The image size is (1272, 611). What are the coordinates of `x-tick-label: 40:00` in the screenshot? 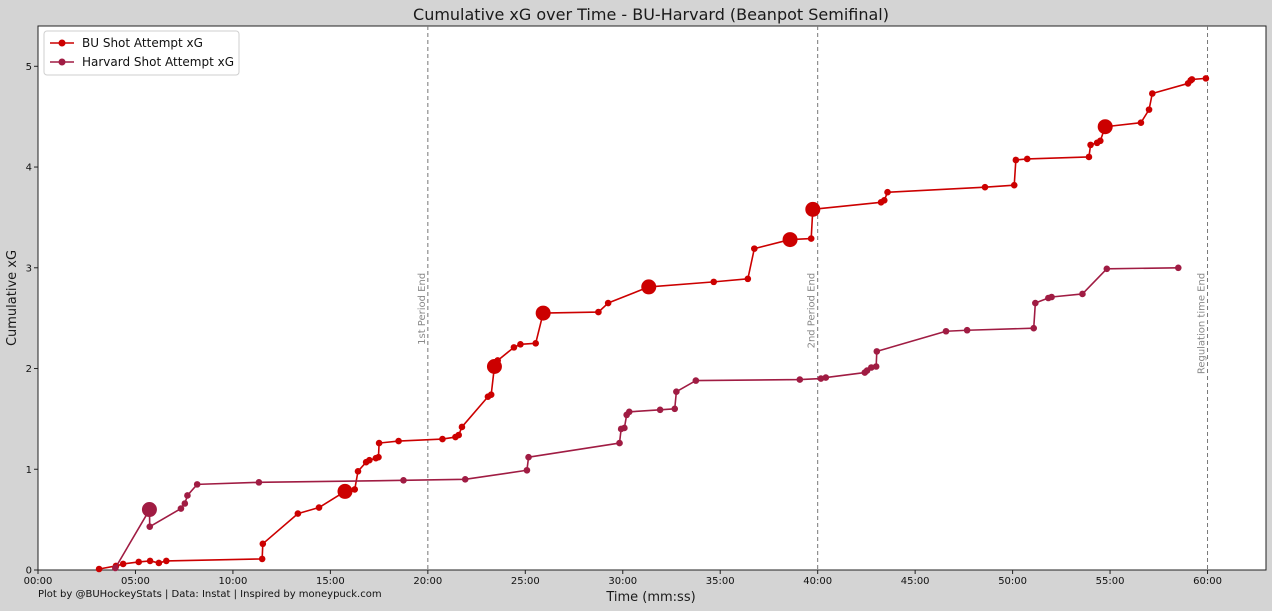 It's located at (817, 581).